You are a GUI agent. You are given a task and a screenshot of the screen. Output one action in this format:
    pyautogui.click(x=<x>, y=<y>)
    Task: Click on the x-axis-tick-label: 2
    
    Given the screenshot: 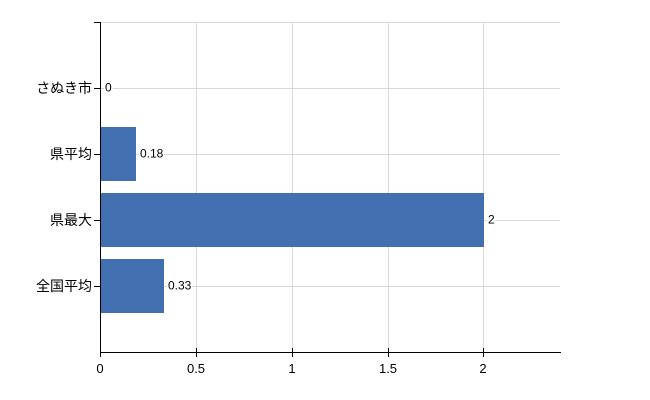 What is the action you would take?
    pyautogui.click(x=483, y=368)
    